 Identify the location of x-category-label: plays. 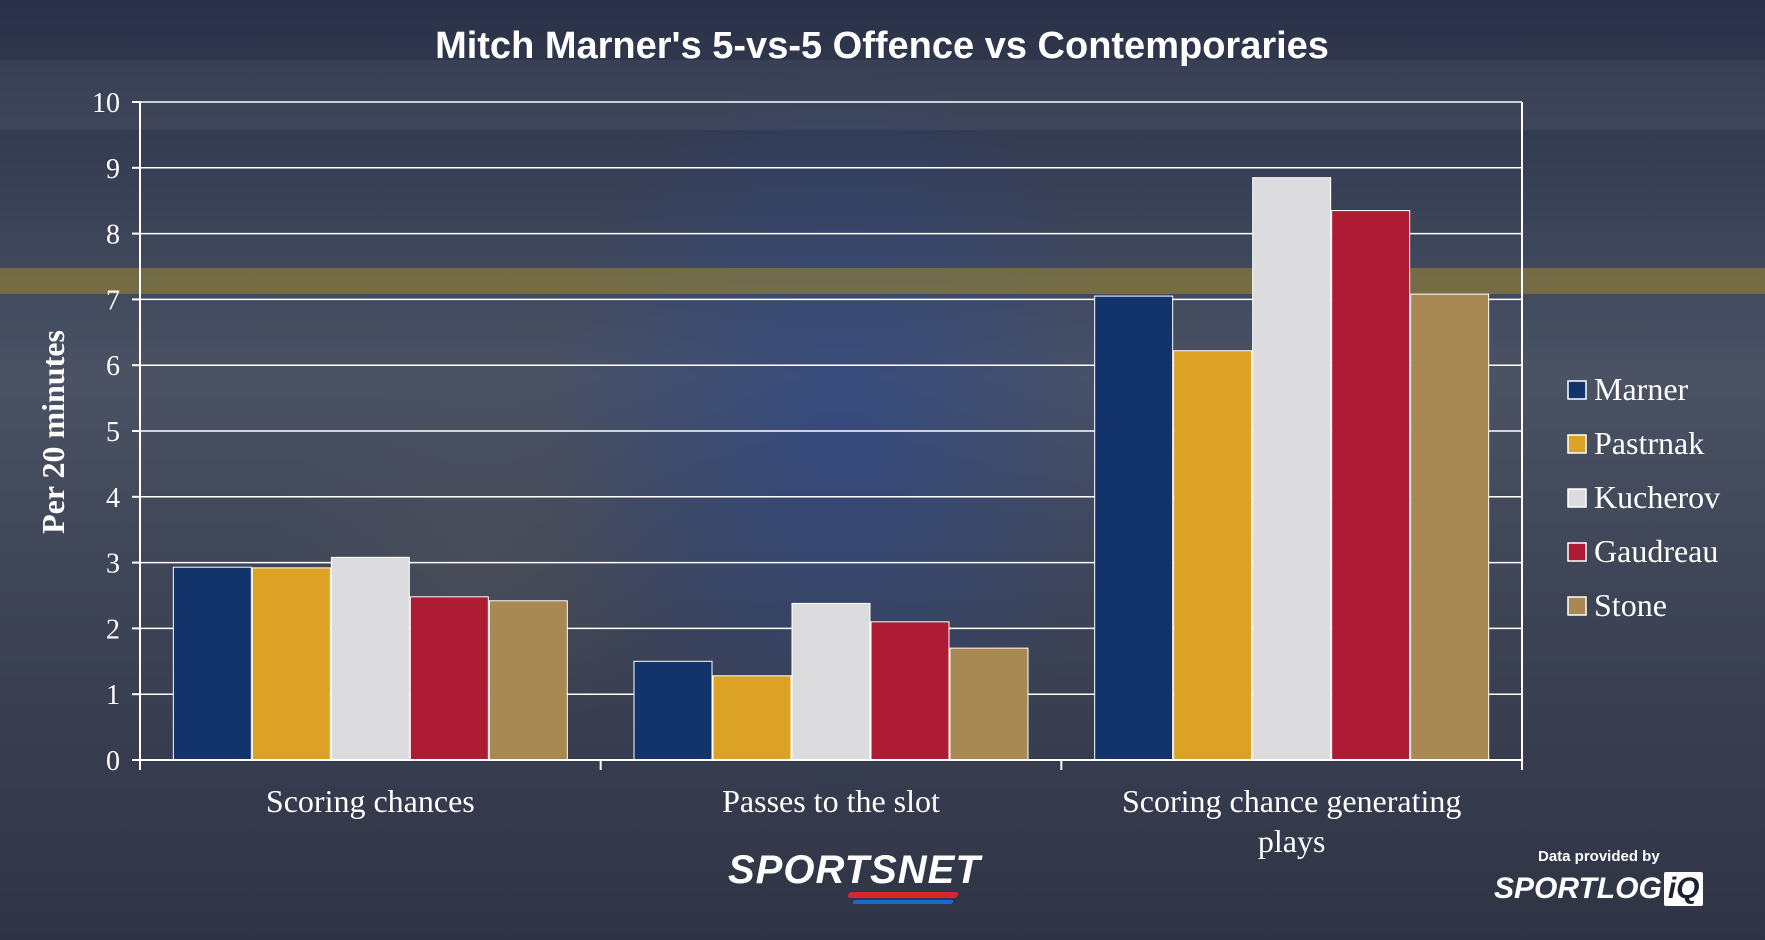
(1292, 841).